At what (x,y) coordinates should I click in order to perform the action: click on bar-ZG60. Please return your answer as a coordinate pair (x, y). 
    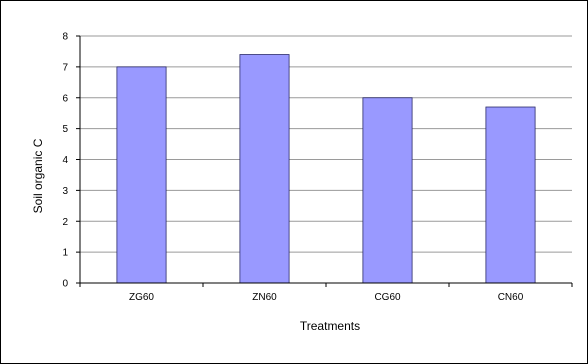
    Looking at the image, I should click on (141, 175).